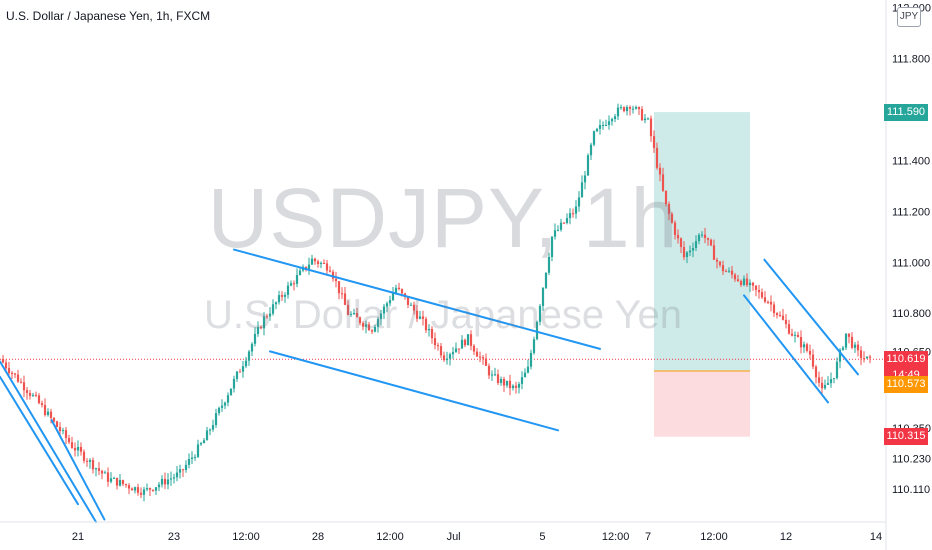 The width and height of the screenshot is (932, 550). I want to click on symbol-title: U.S. Dollar / Japanese Yen, 1h, FXCM, so click(108, 16).